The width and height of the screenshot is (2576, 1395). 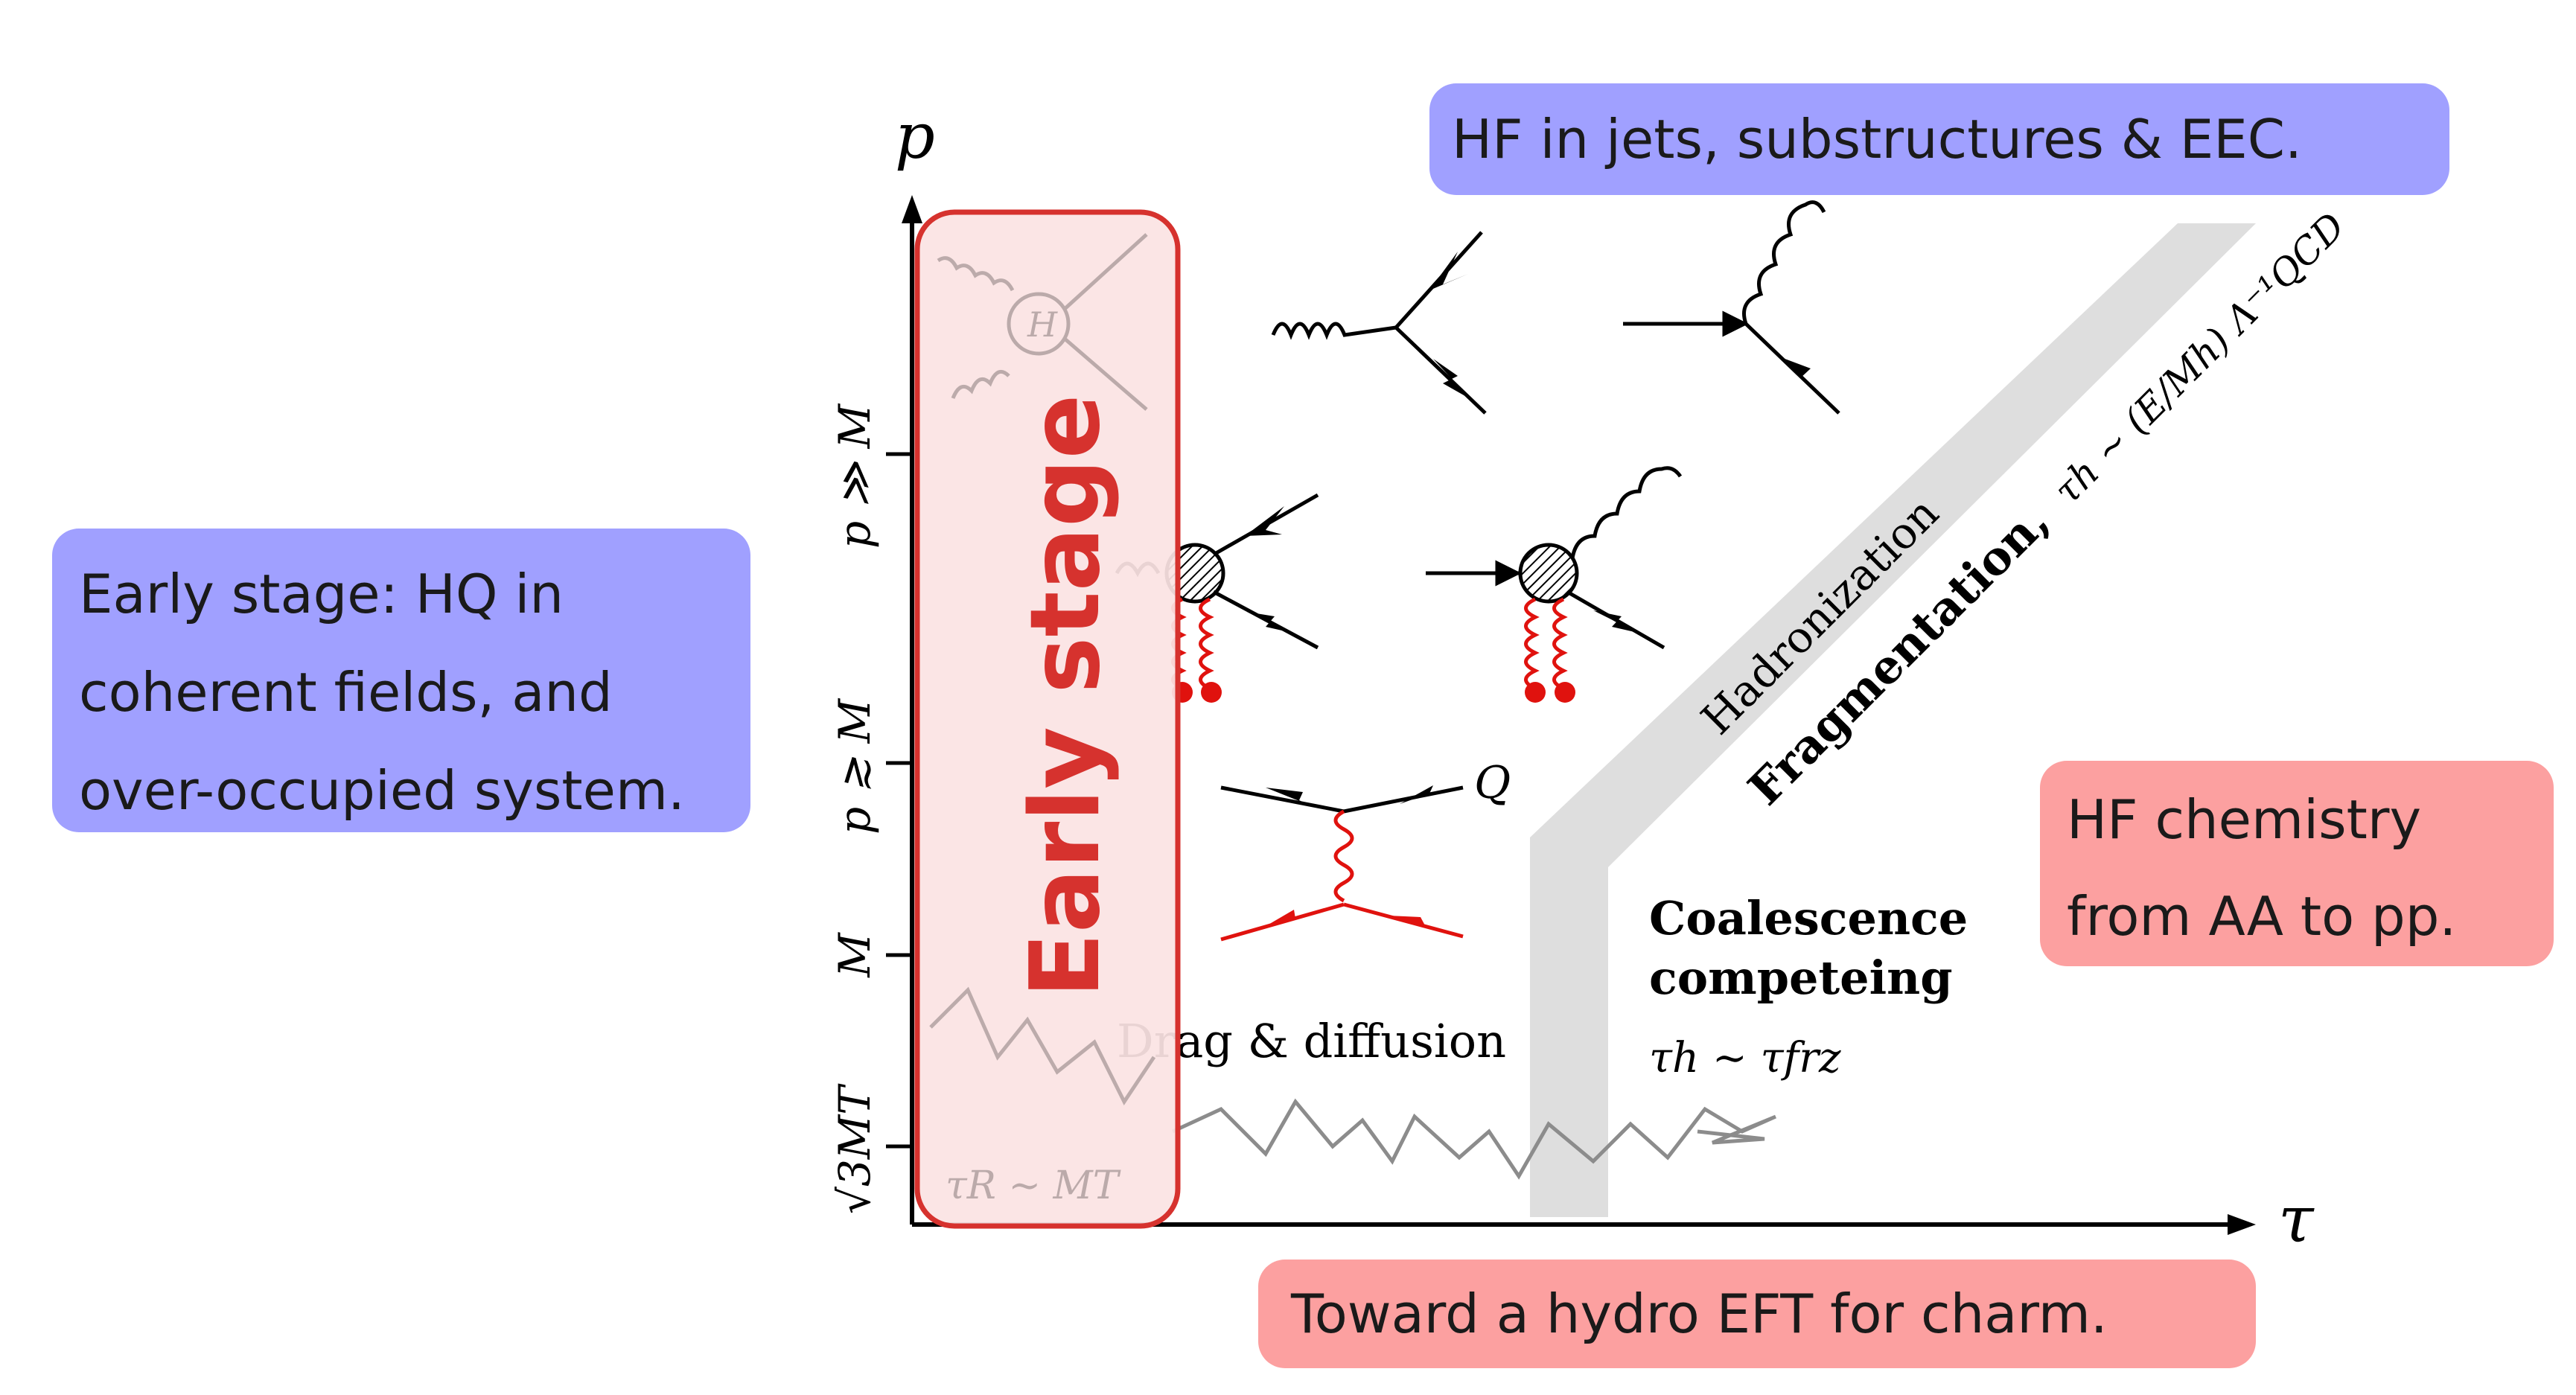 What do you see at coordinates (854, 955) in the screenshot?
I see `tick-label-M: M` at bounding box center [854, 955].